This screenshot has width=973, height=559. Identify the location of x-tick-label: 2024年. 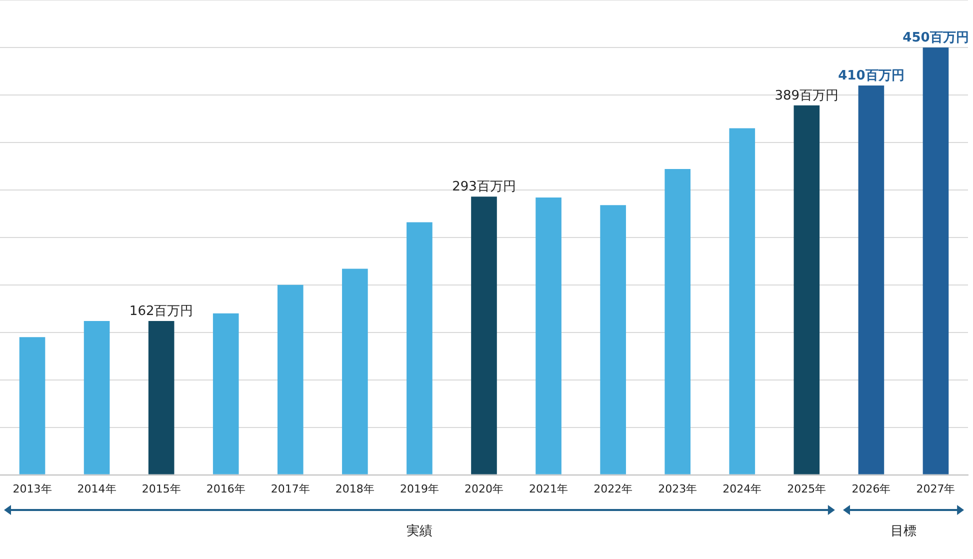
(742, 489).